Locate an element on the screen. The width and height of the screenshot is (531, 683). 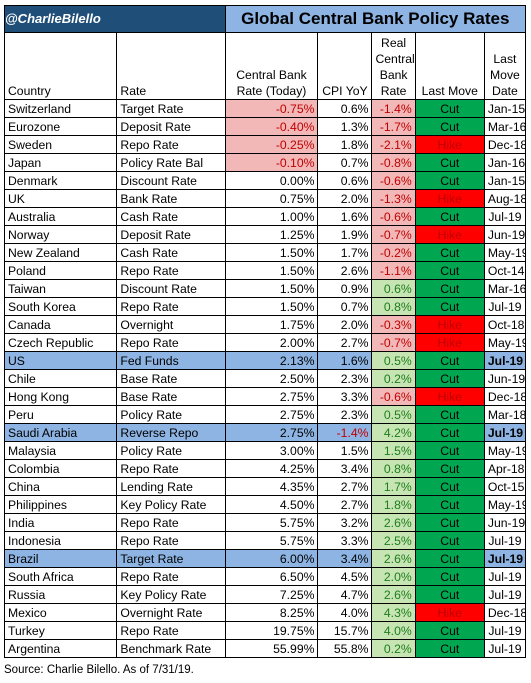
header-rate: Rate is located at coordinates (171, 66).